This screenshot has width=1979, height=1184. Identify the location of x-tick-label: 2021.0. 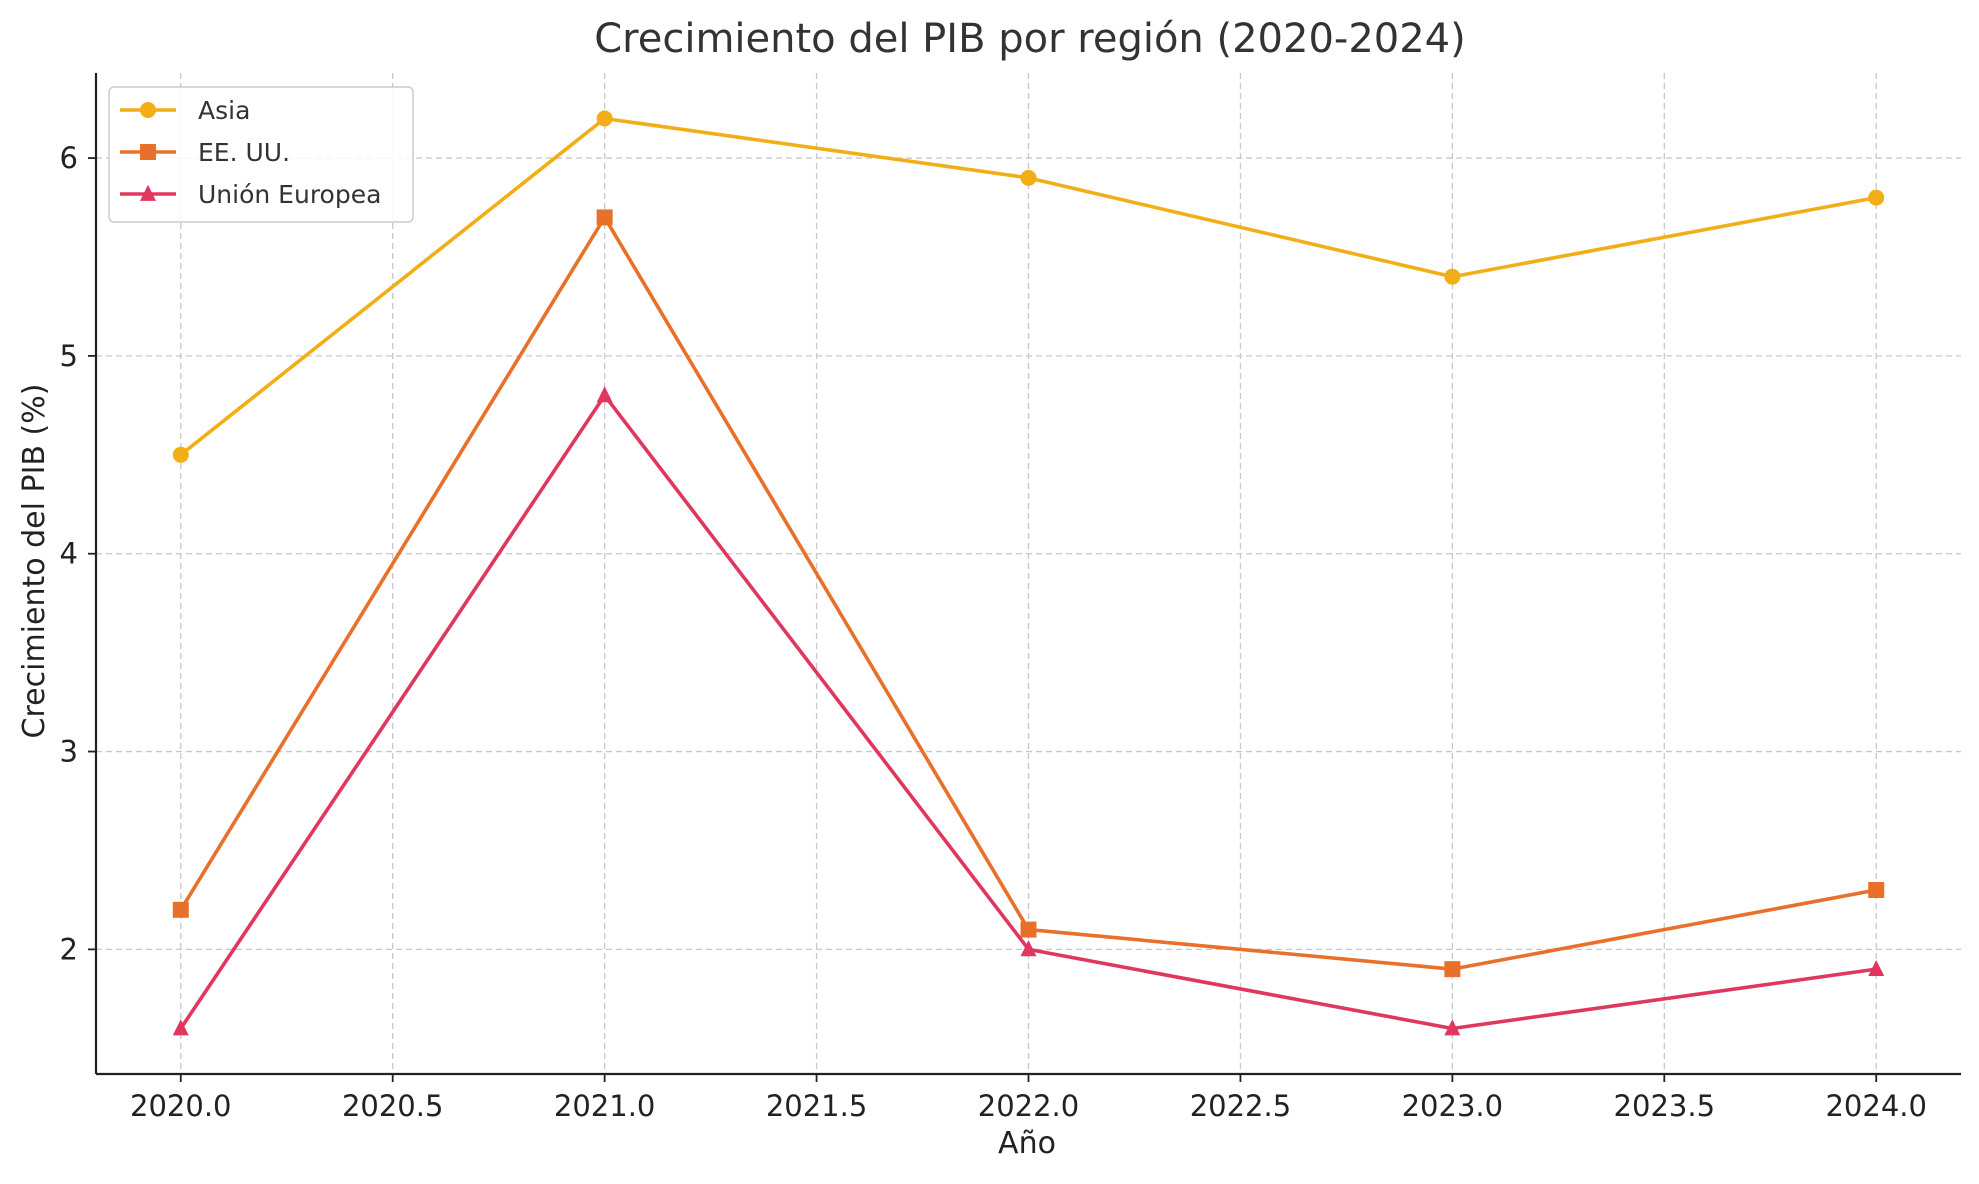
(604, 1106).